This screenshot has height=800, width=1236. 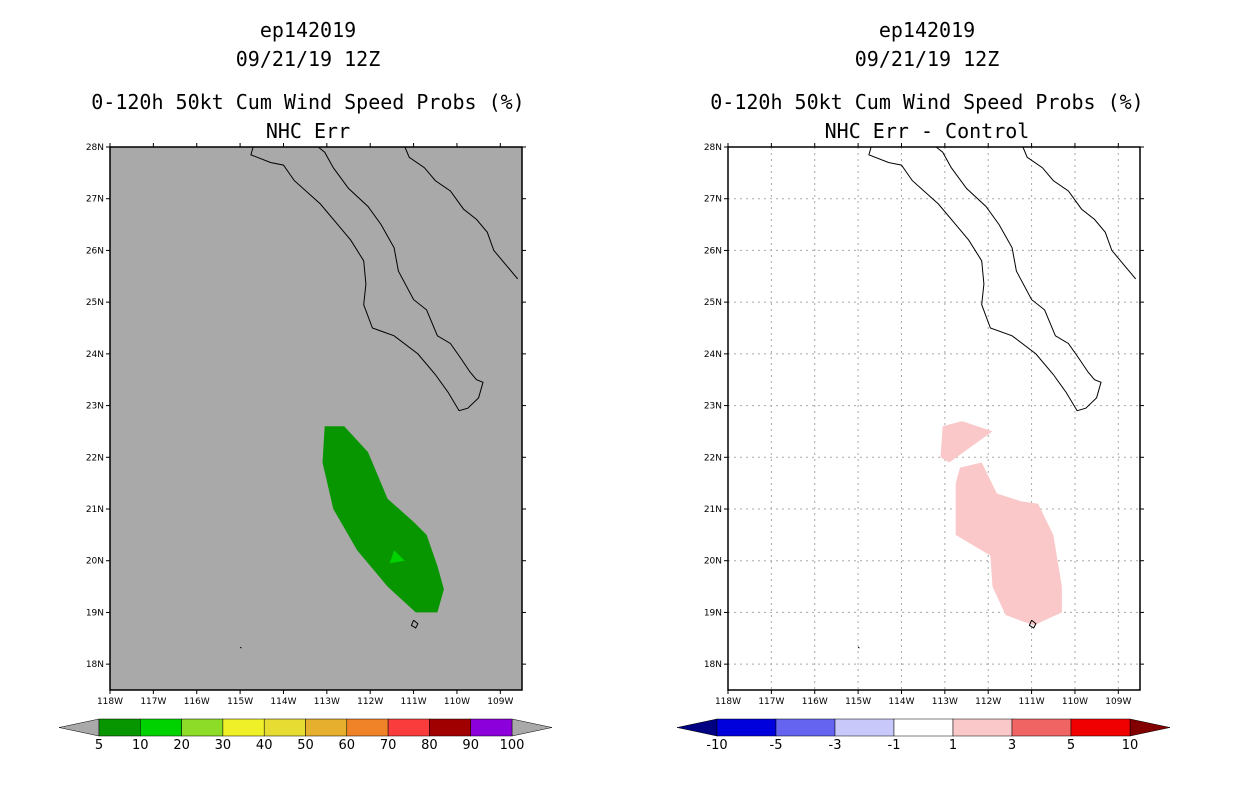 What do you see at coordinates (512, 745) in the screenshot?
I see `colorbar-label: 100` at bounding box center [512, 745].